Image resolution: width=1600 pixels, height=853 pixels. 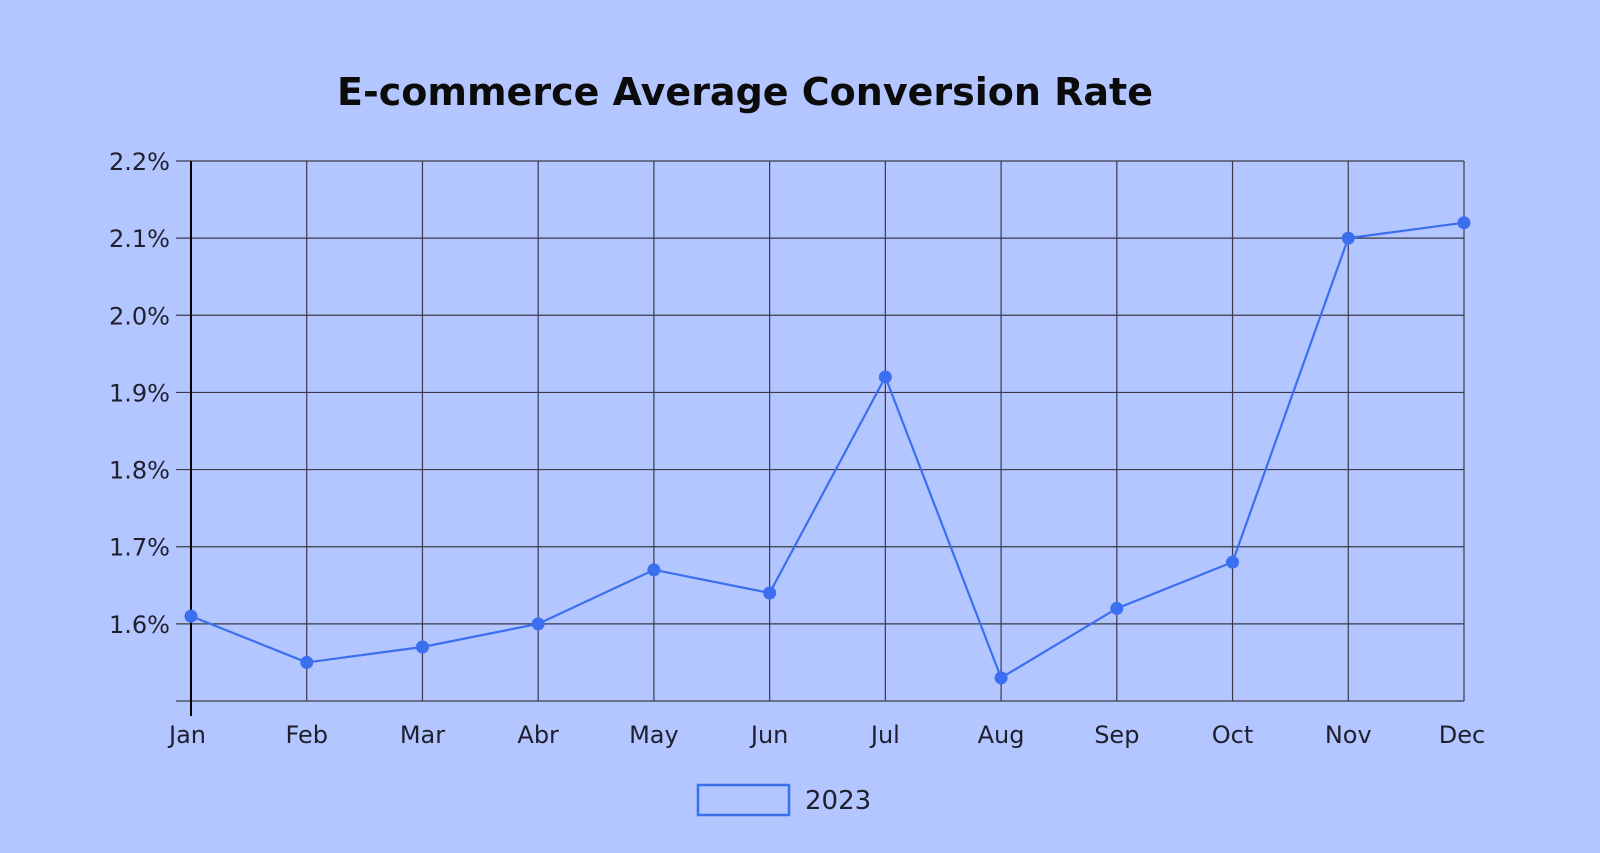 What do you see at coordinates (306, 735) in the screenshot?
I see `x-tick-label: Feb` at bounding box center [306, 735].